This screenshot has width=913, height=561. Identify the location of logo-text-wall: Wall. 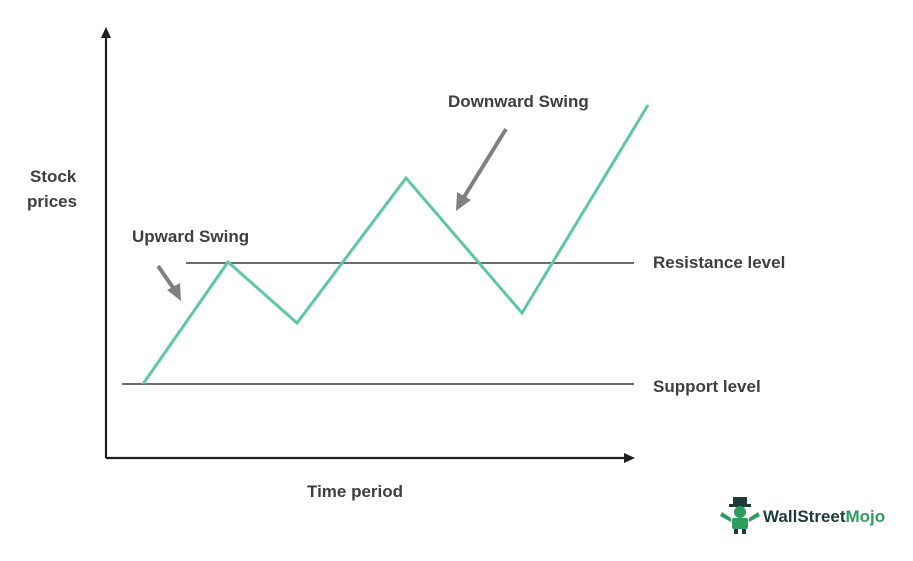
(780, 516).